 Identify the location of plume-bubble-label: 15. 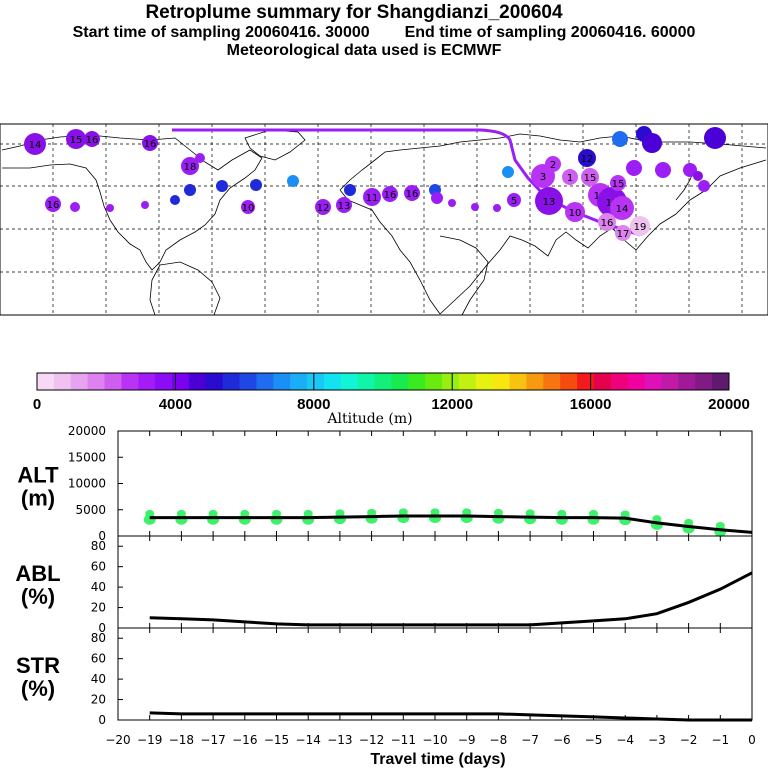
(618, 184).